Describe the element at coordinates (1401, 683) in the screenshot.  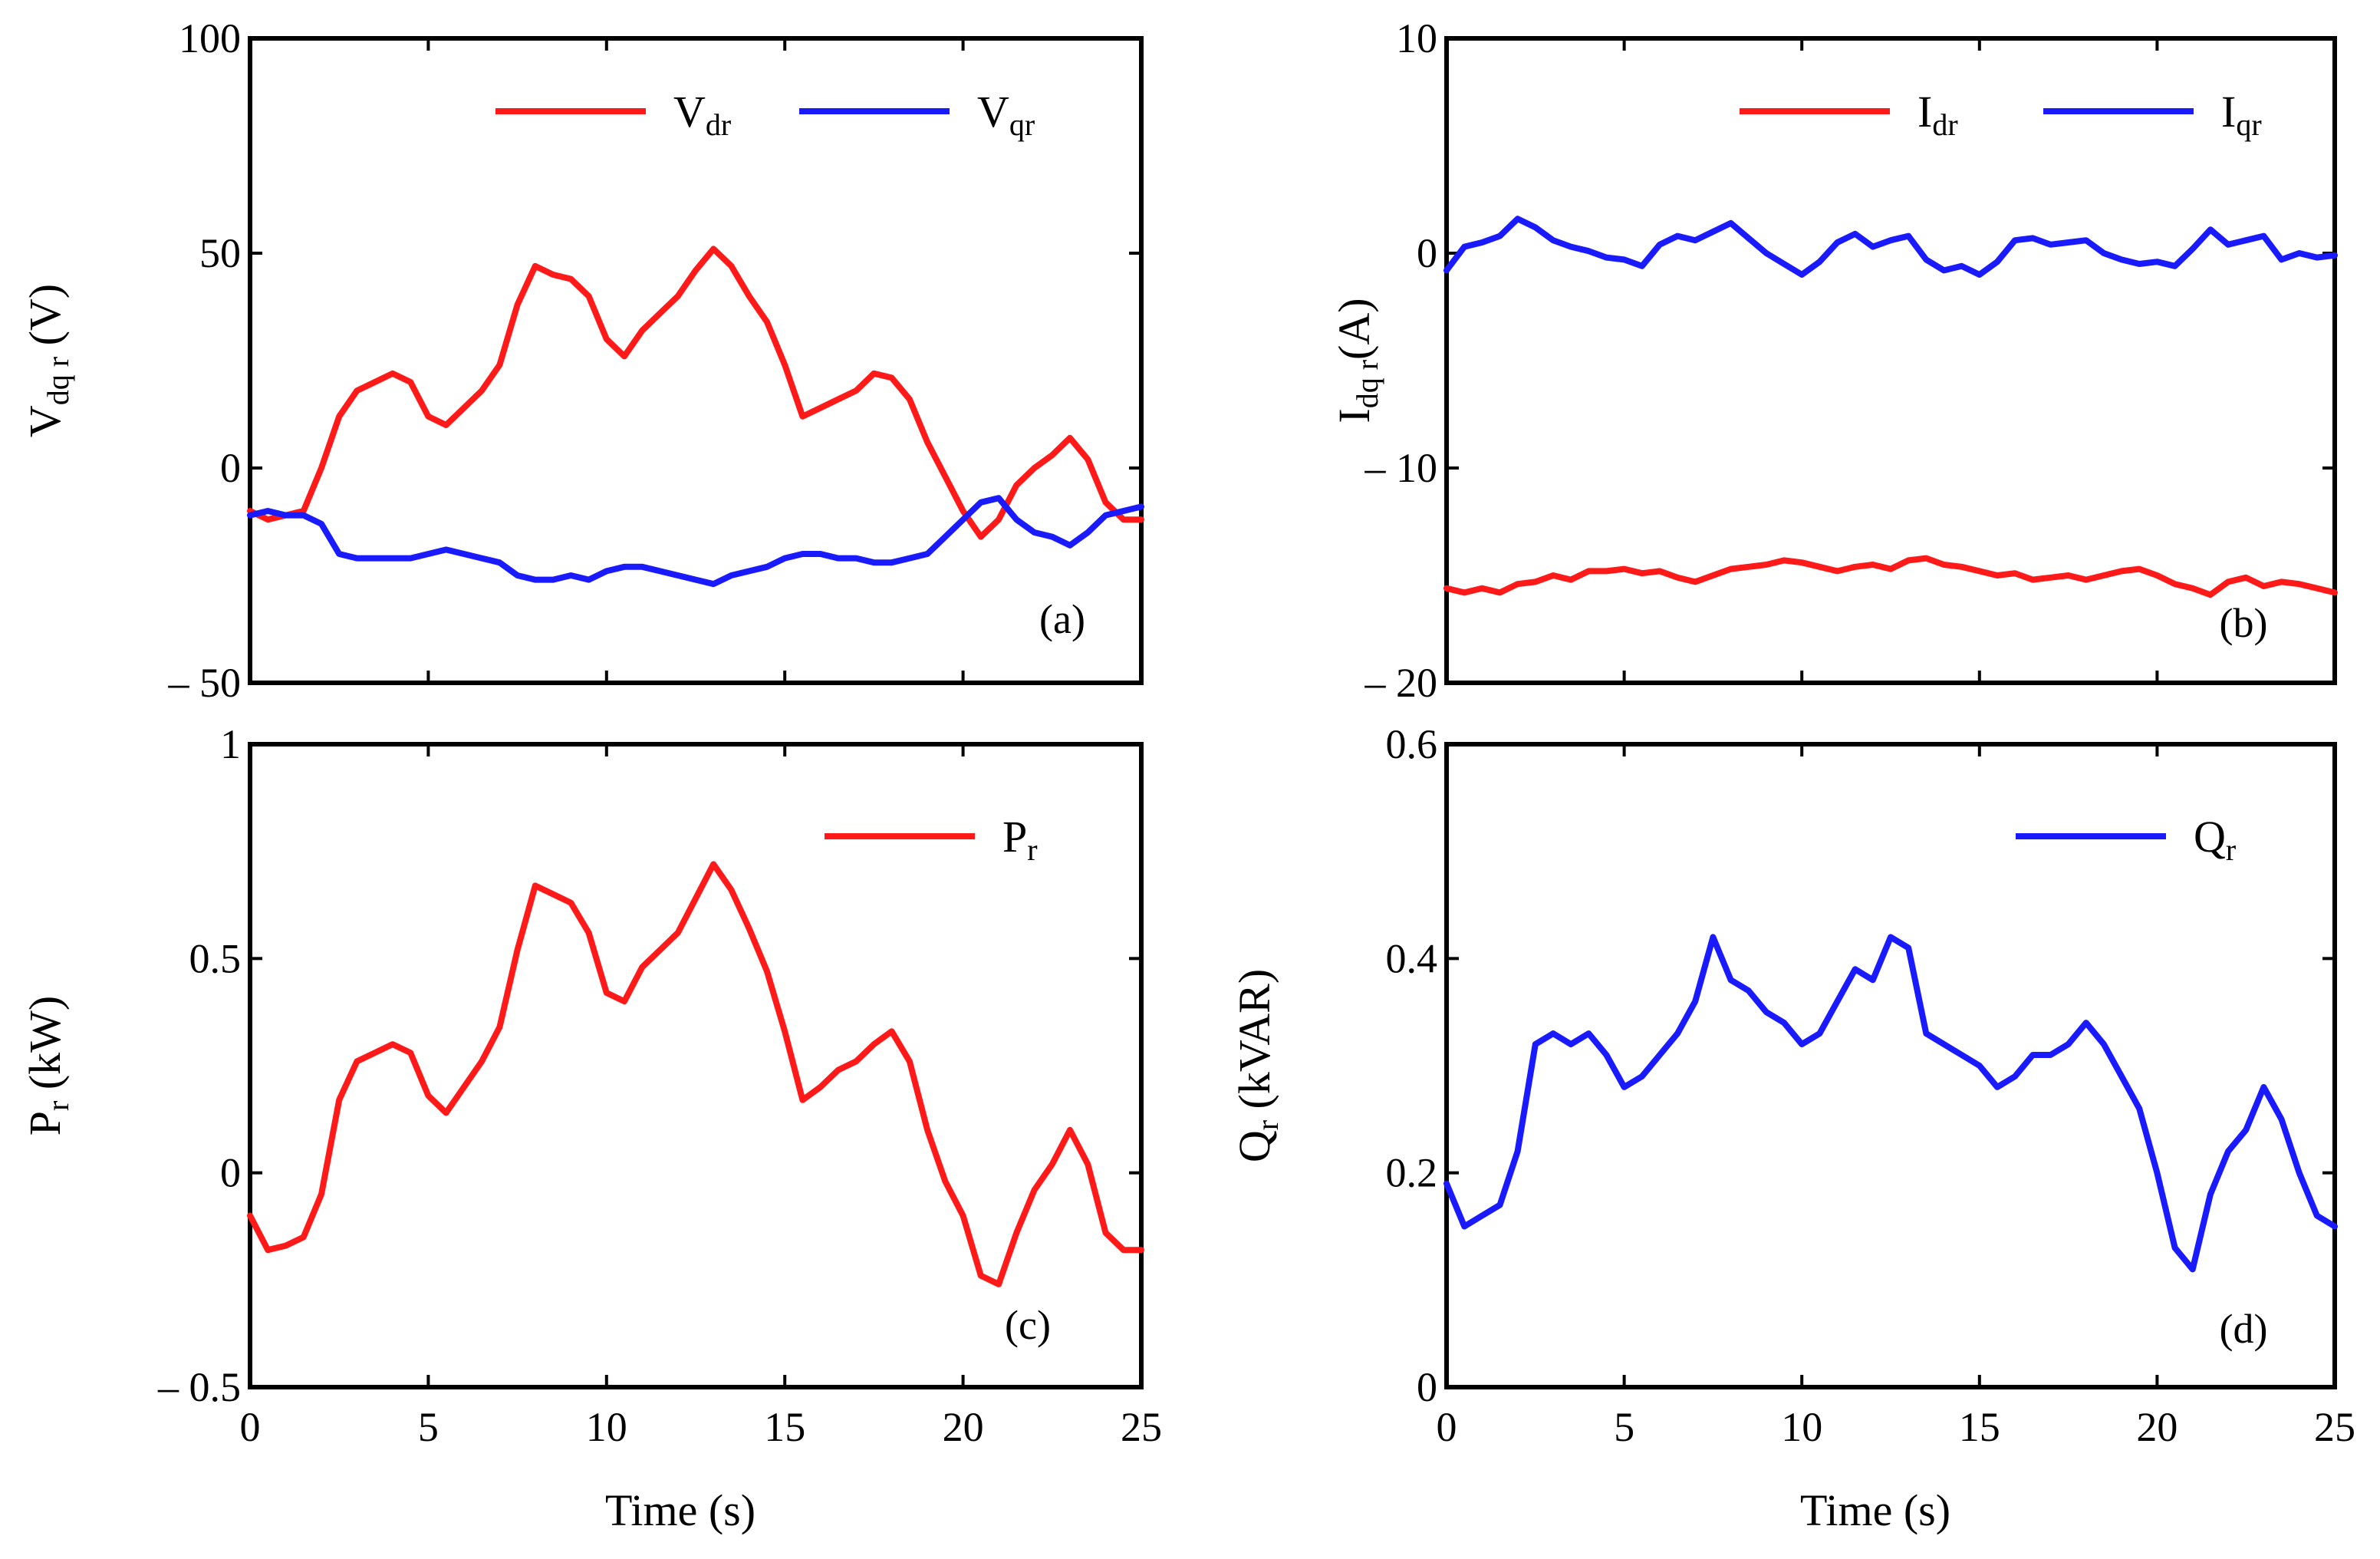
I see `y-tick-label: – 20` at that location.